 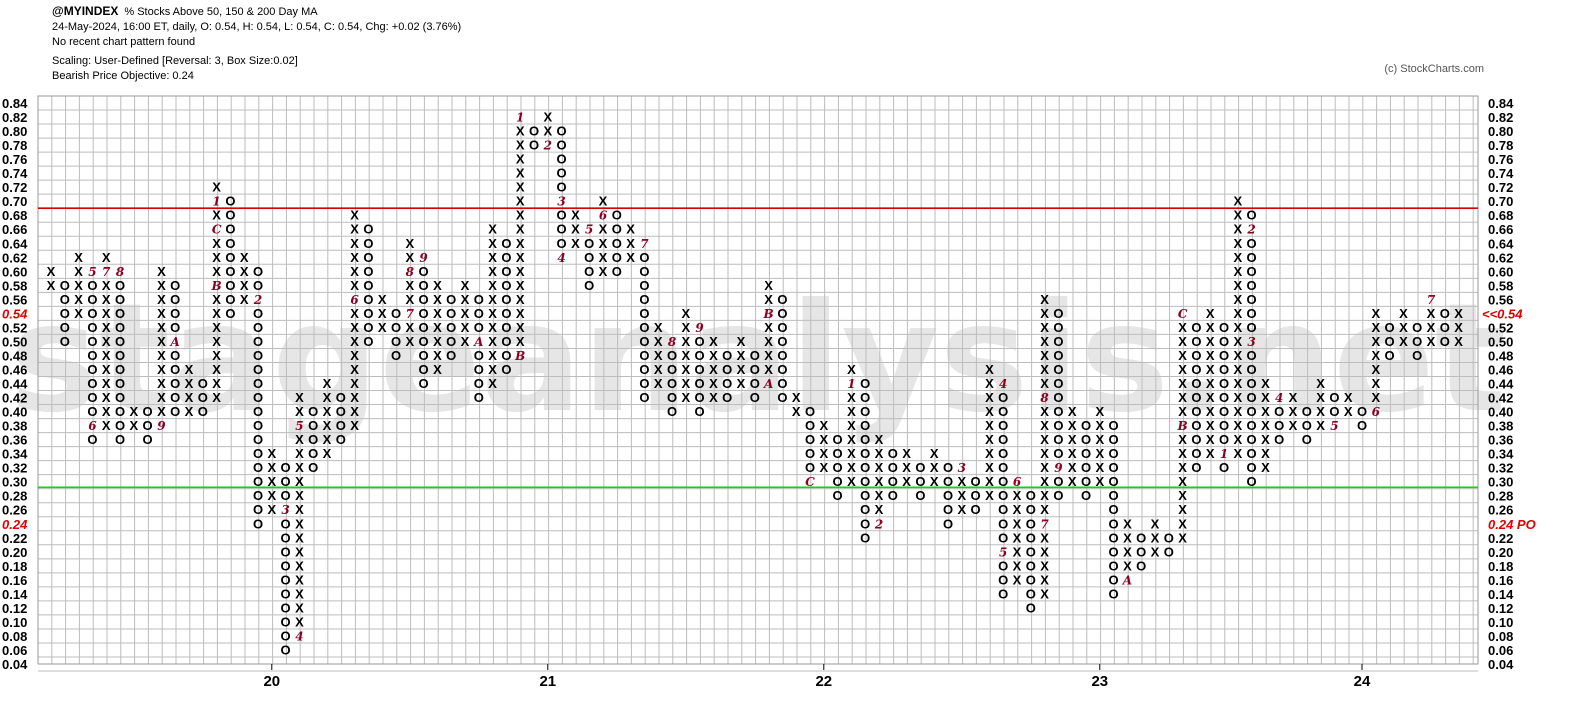 What do you see at coordinates (14, 229) in the screenshot?
I see `y-tick-label-left: 0.66` at bounding box center [14, 229].